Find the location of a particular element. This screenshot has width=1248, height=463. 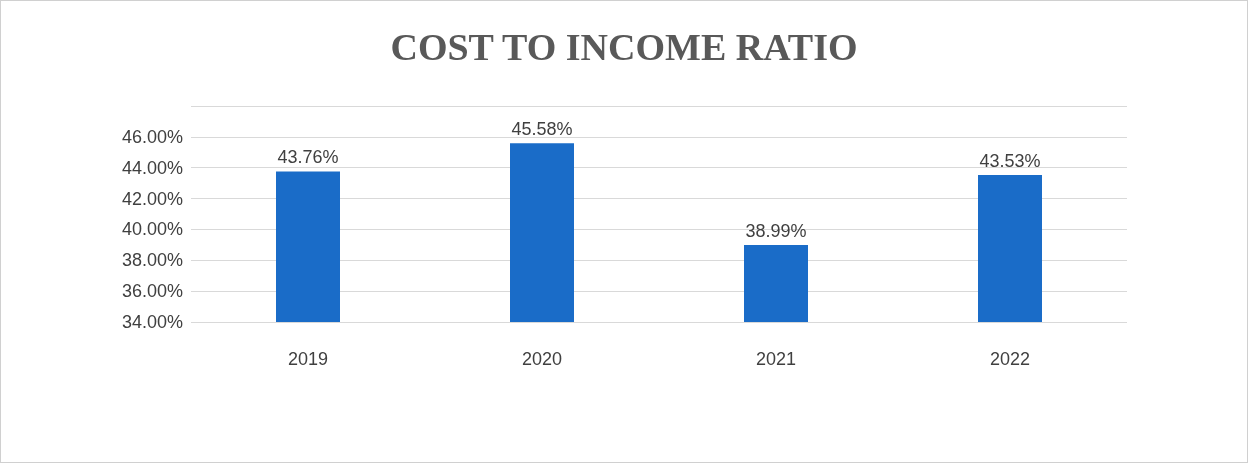

data-label: 43.76% is located at coordinates (308, 157).